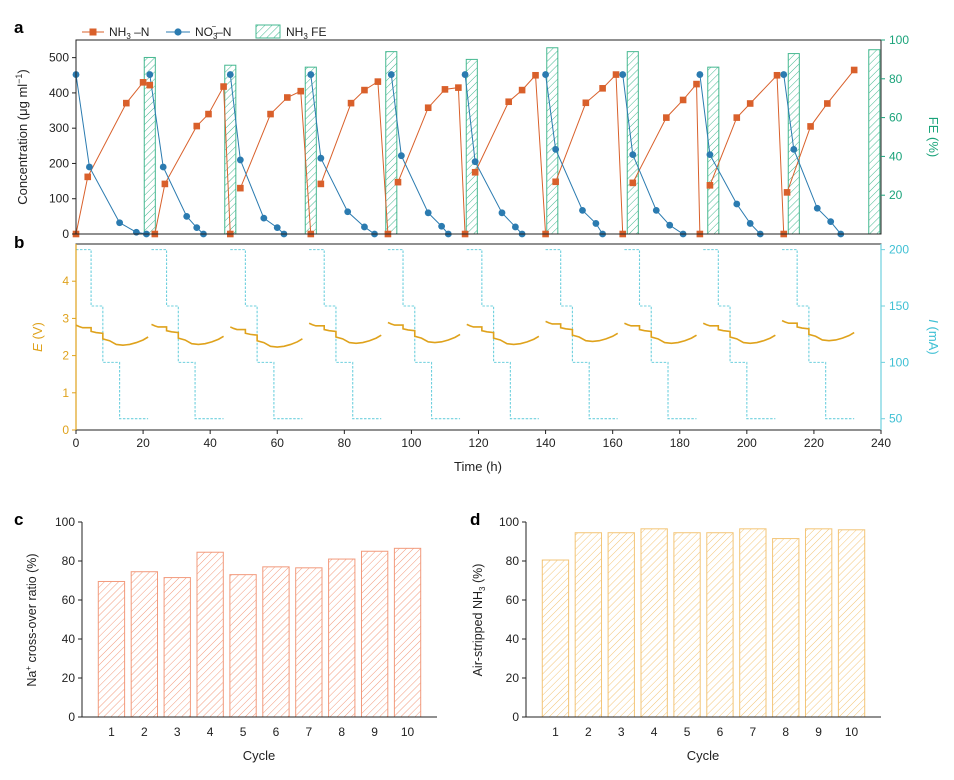 This screenshot has height=780, width=954. I want to click on tick-label: 0, so click(71, 717).